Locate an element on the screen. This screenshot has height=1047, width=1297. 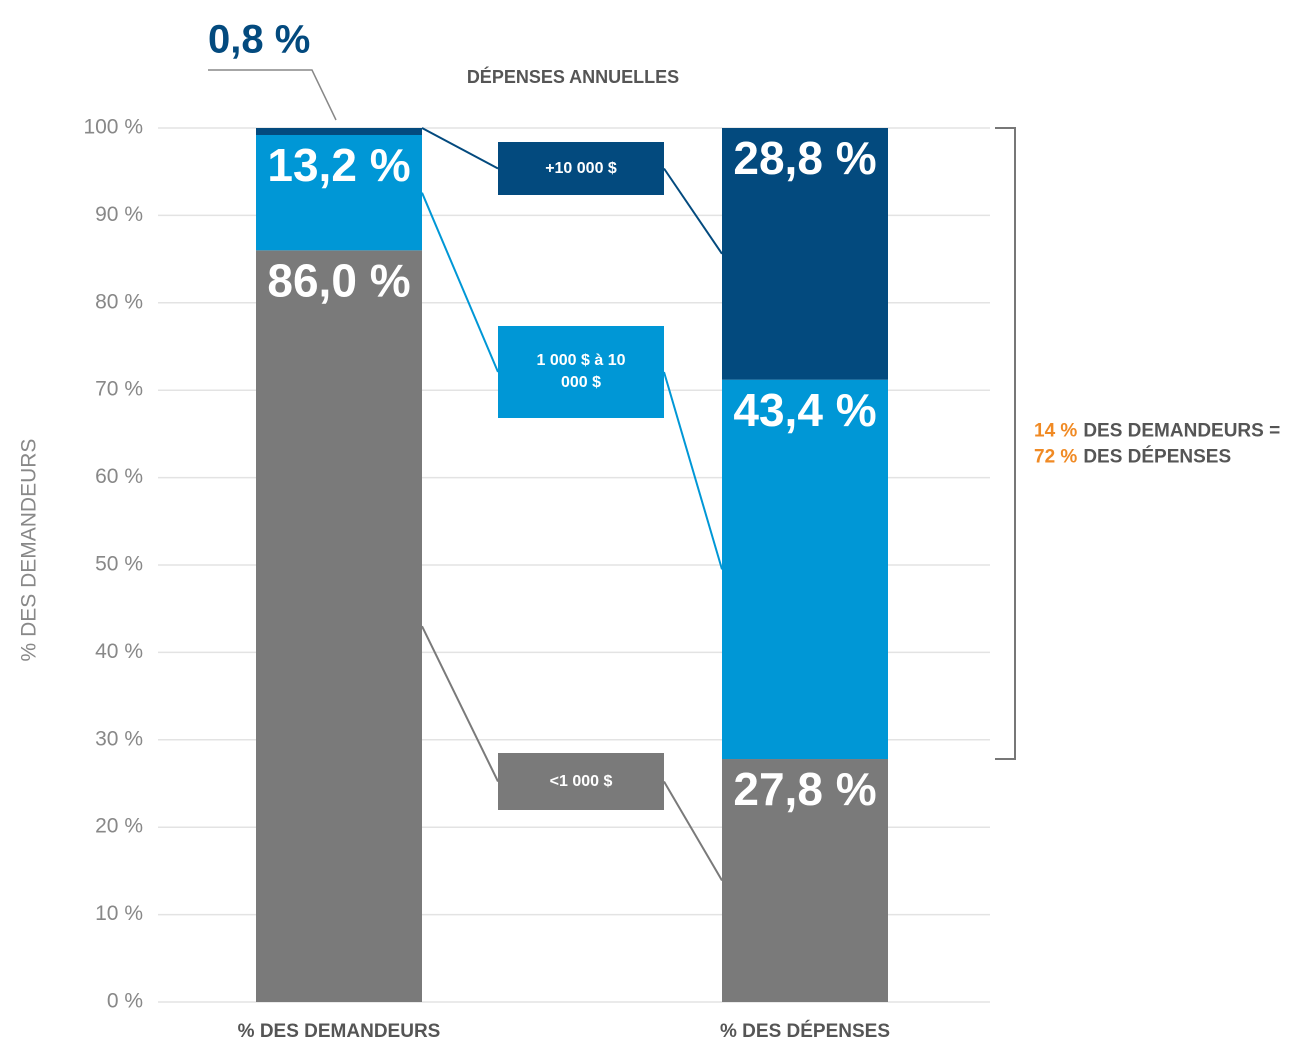
bracket-note: 72 % DES DÉPENSES is located at coordinates (1132, 457).